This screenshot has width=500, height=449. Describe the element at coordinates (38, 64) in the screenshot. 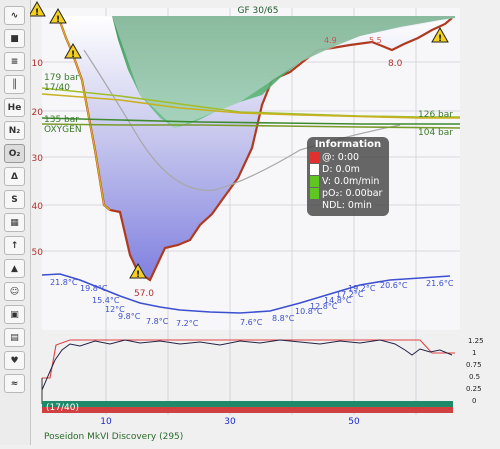

I see `depth-tick: 10` at that location.